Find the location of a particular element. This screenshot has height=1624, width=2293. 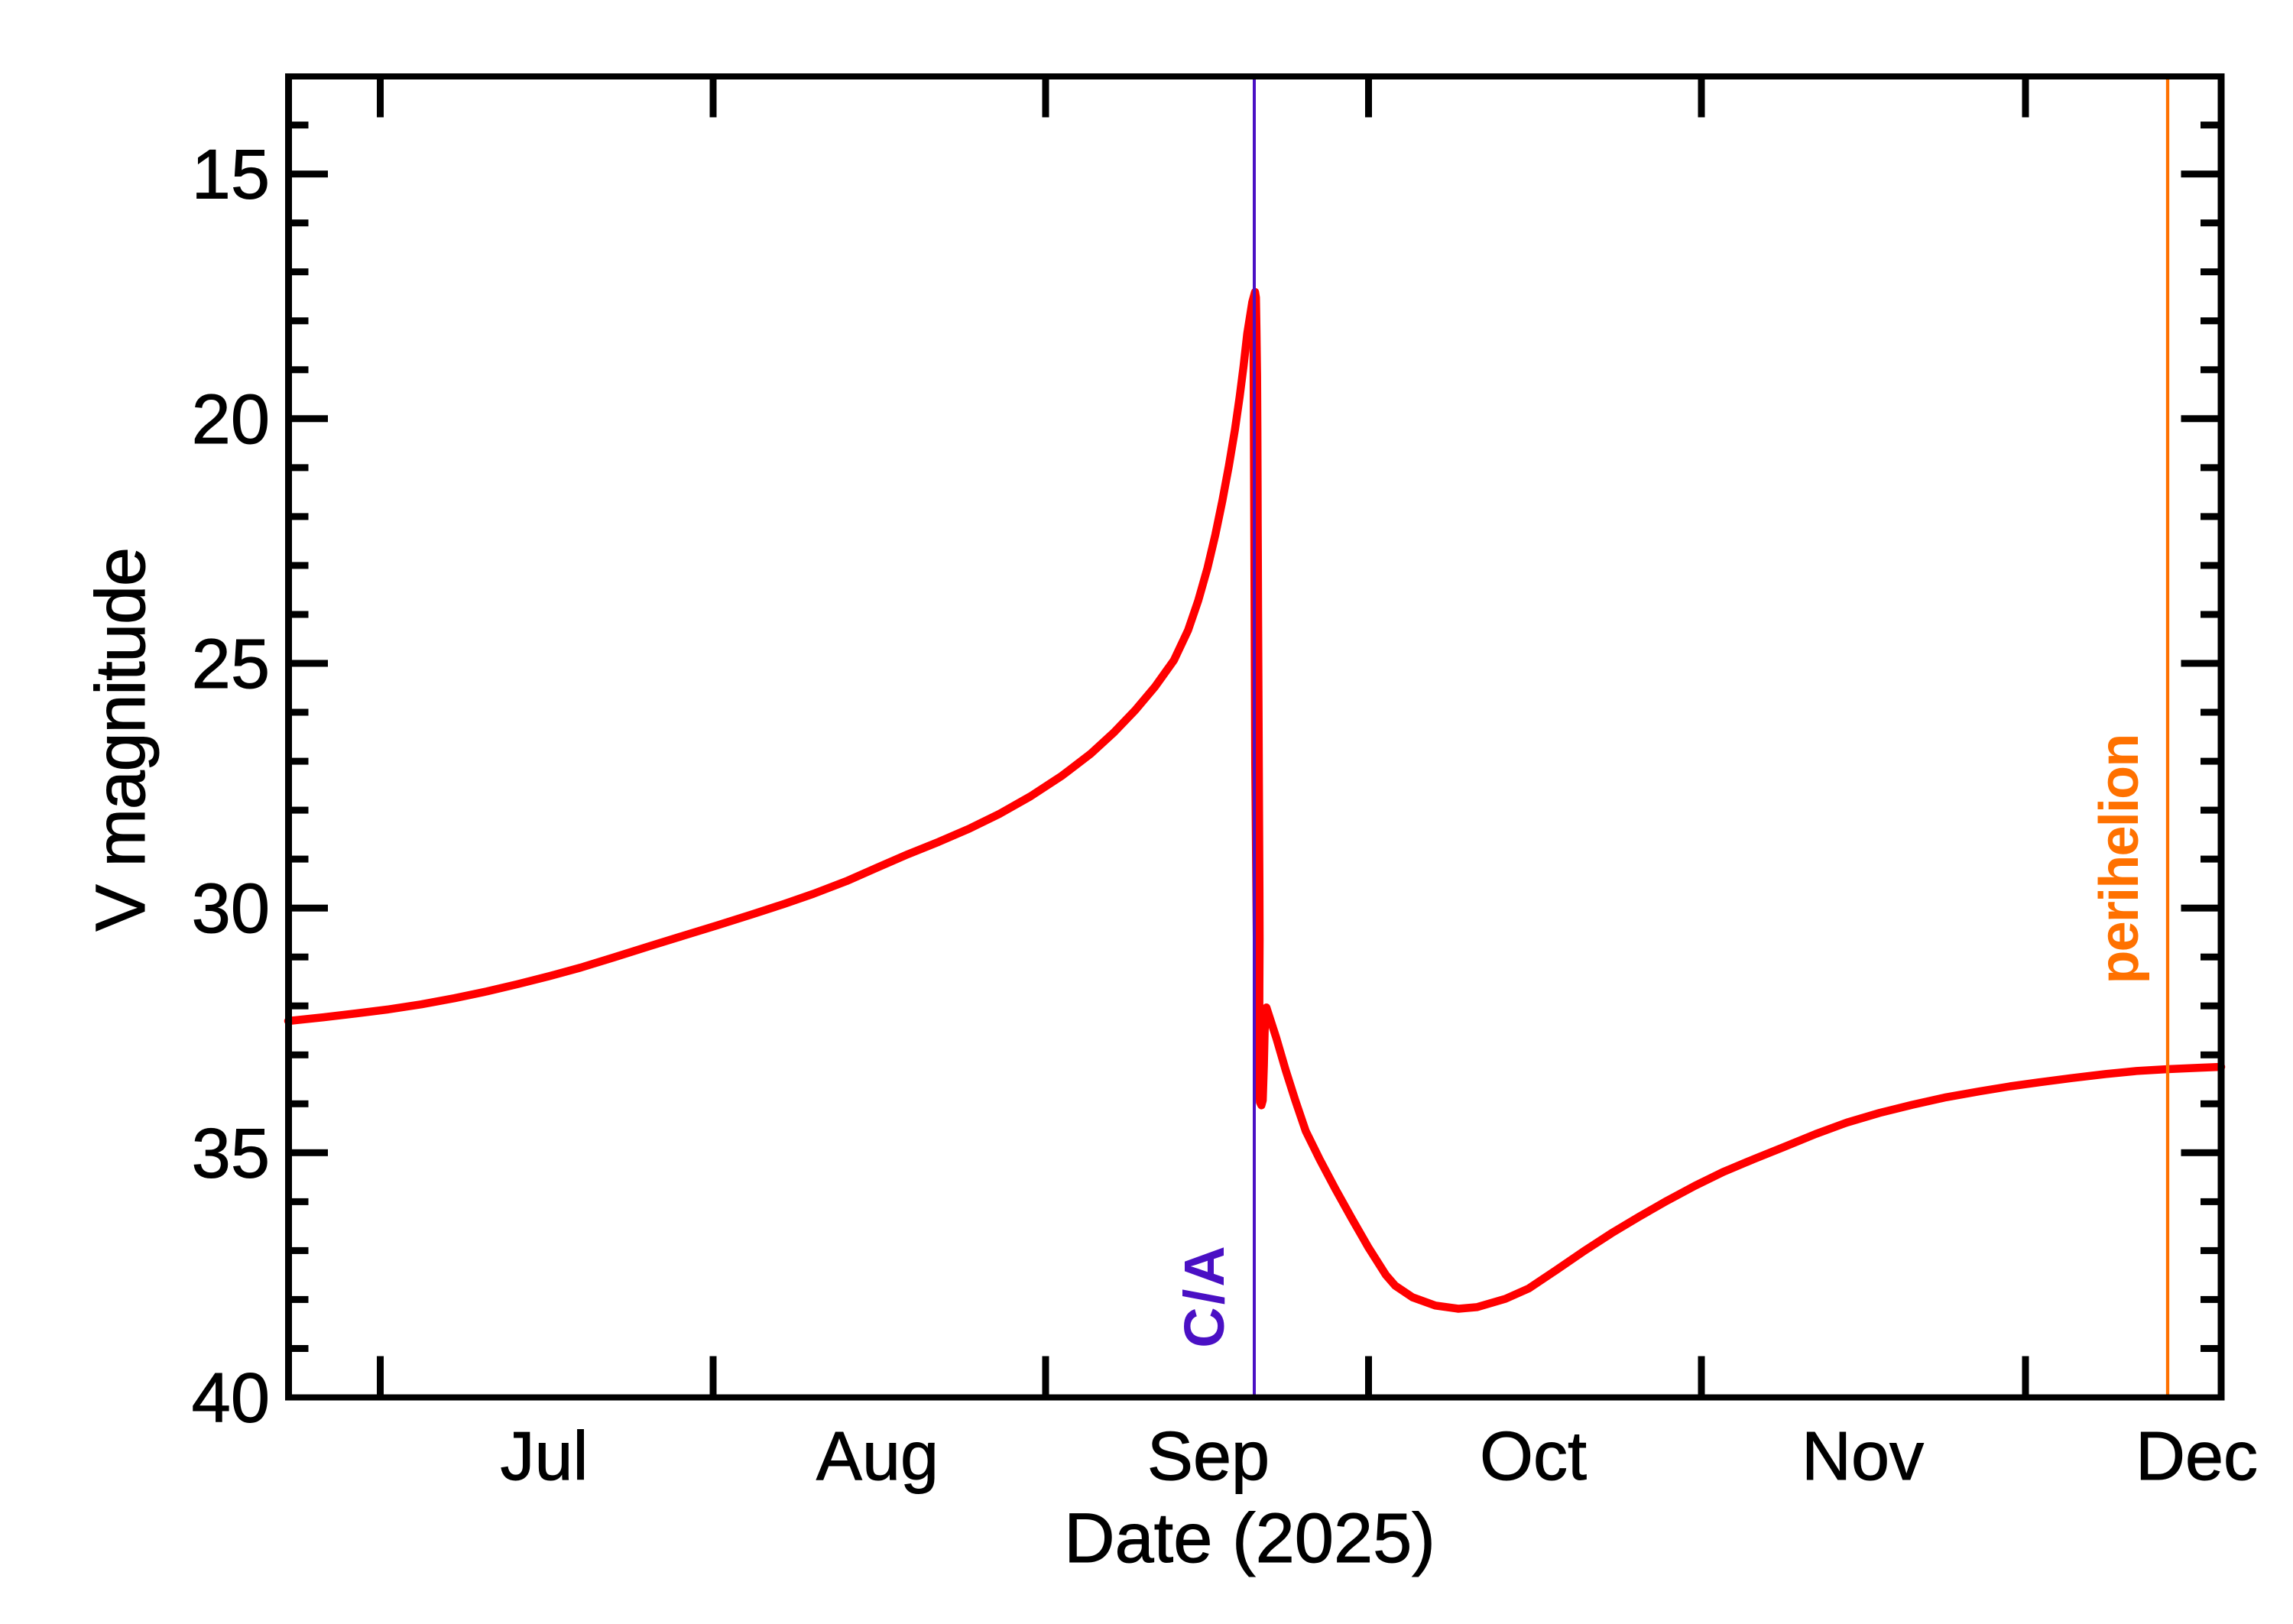

svg-text: V magnitude is located at coordinates (121, 739).